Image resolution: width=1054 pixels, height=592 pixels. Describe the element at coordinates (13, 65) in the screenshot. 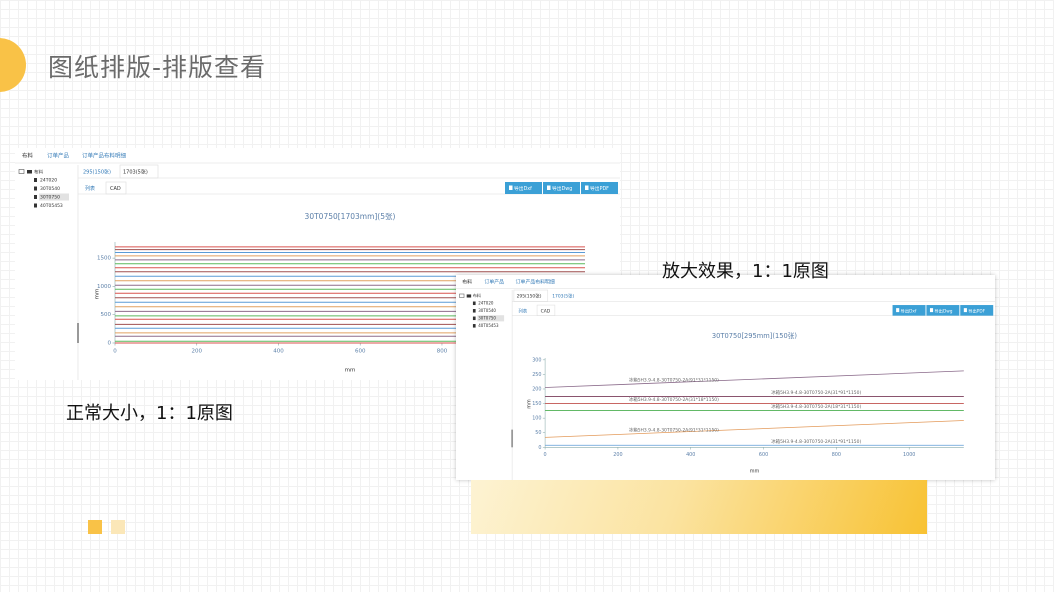

I see `deco-circle` at that location.